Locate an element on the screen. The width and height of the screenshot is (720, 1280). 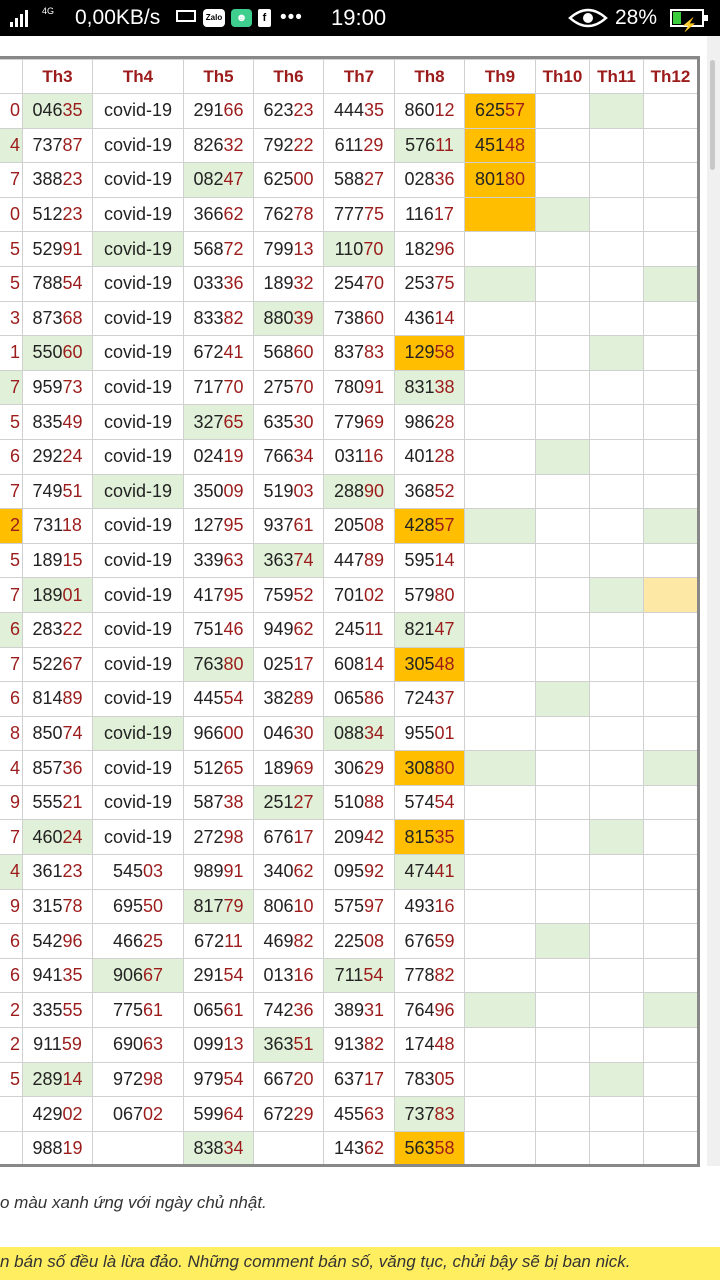
result-digits-head: 949 is located at coordinates (278, 629).